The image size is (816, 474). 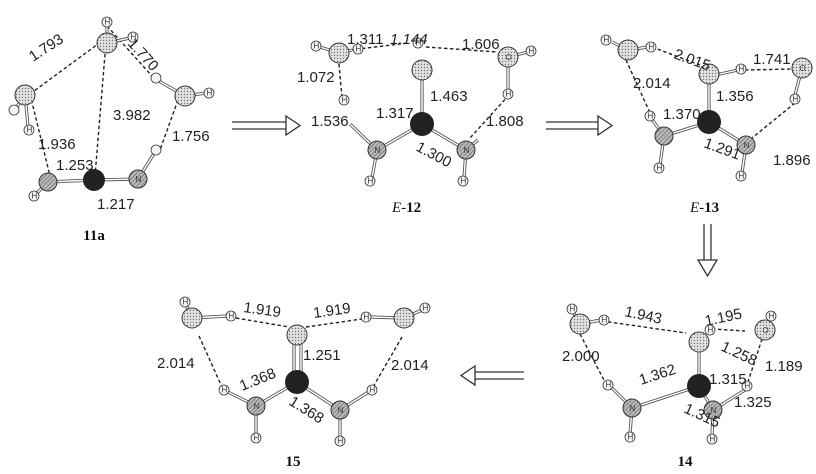 I want to click on distance-label: 1.189, so click(x=784, y=366).